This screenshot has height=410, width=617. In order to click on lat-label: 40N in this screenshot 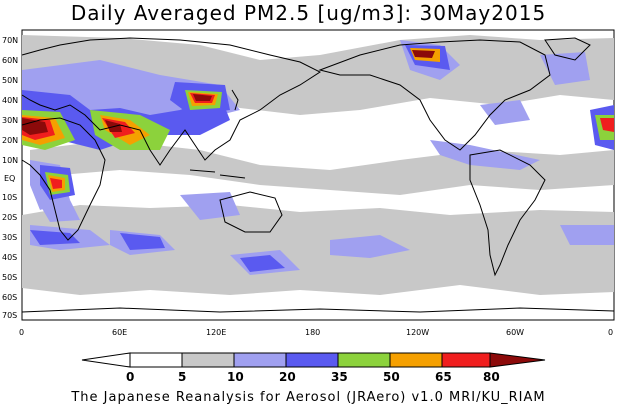, I will do `click(10, 100)`.